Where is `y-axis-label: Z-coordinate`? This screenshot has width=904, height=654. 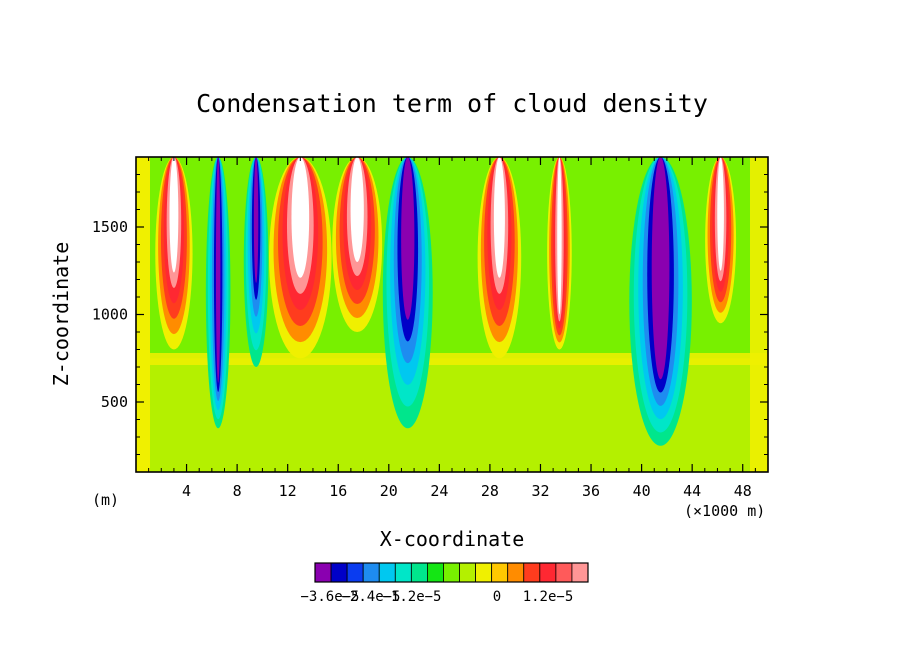 y-axis-label: Z-coordinate is located at coordinates (61, 314).